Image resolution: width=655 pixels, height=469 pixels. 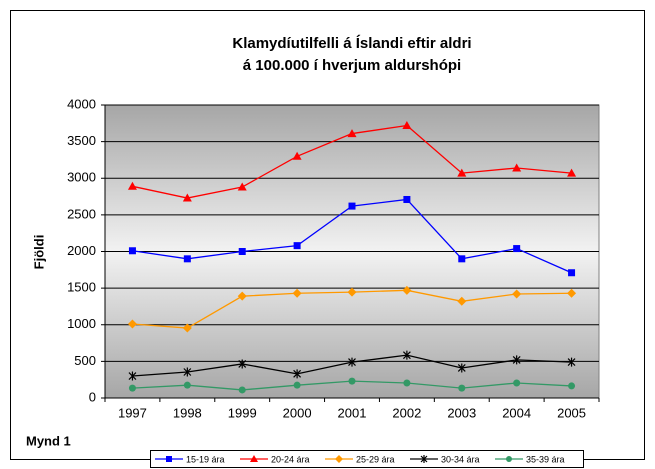 What do you see at coordinates (205, 459) in the screenshot?
I see `legend-label: 15-19 ára` at bounding box center [205, 459].